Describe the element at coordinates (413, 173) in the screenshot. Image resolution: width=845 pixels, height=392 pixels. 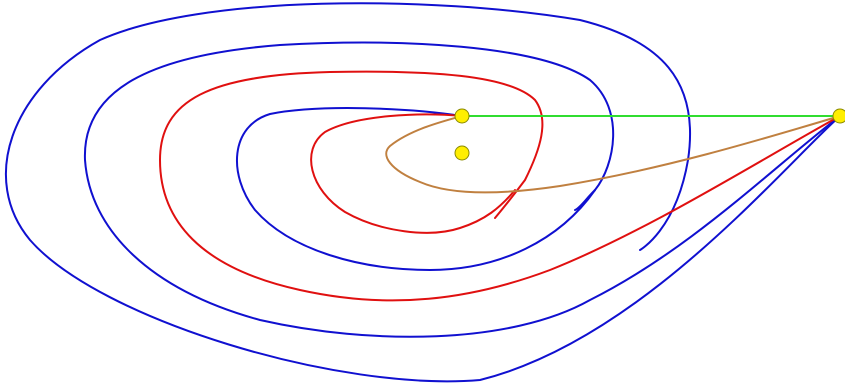
I see `inner-red-loop` at that location.